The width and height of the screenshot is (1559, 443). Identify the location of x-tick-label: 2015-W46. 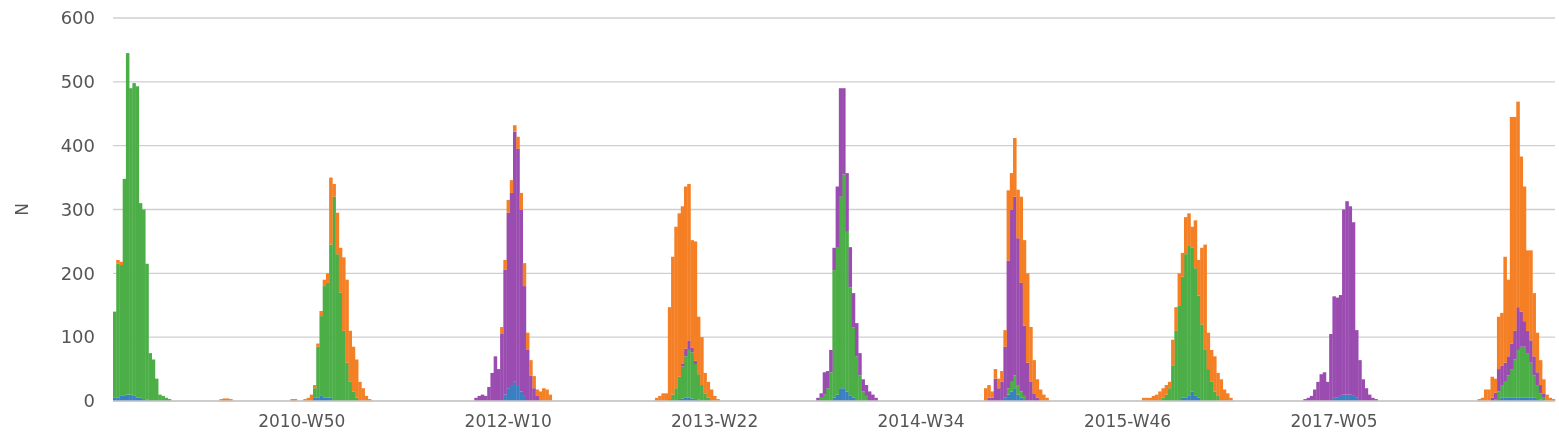
(1127, 421).